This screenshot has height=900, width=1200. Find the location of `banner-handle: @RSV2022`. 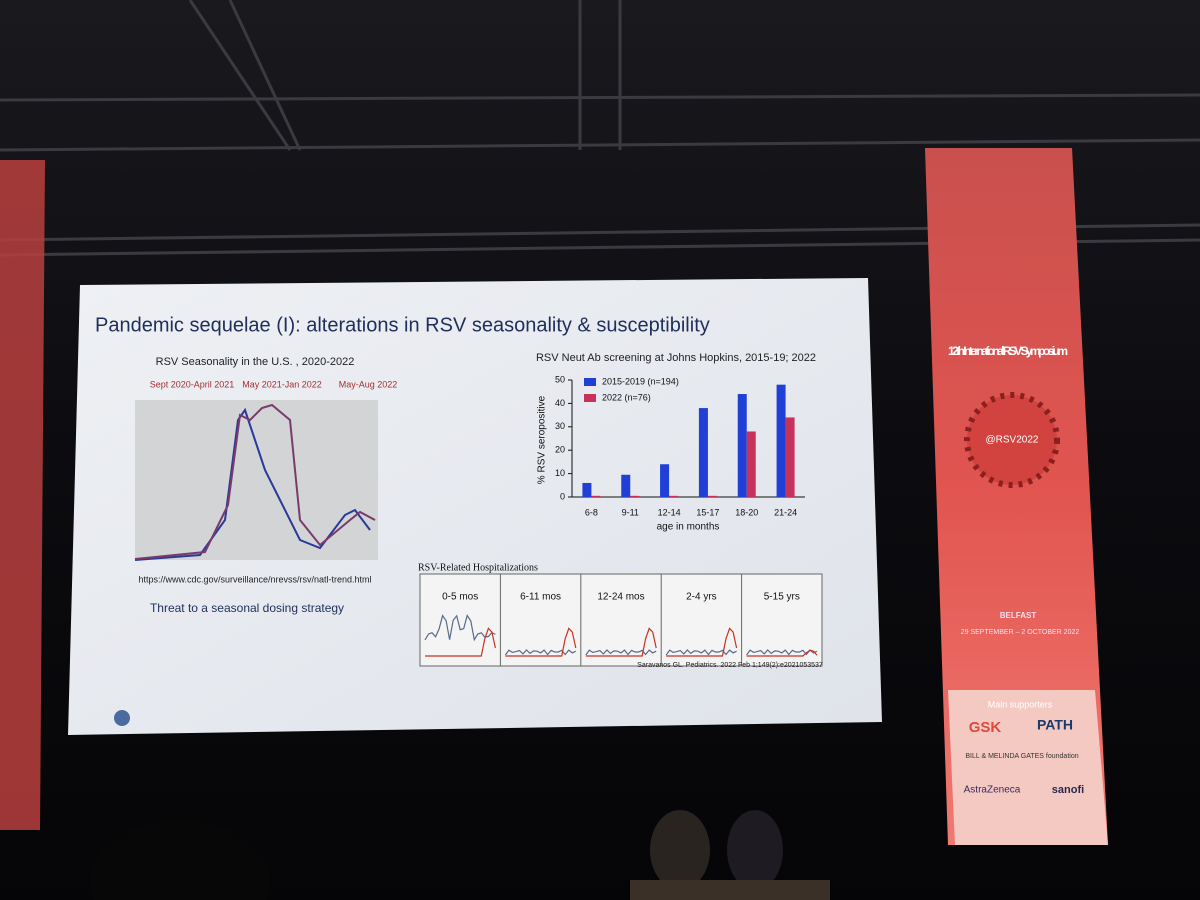

banner-handle: @RSV2022 is located at coordinates (1012, 440).